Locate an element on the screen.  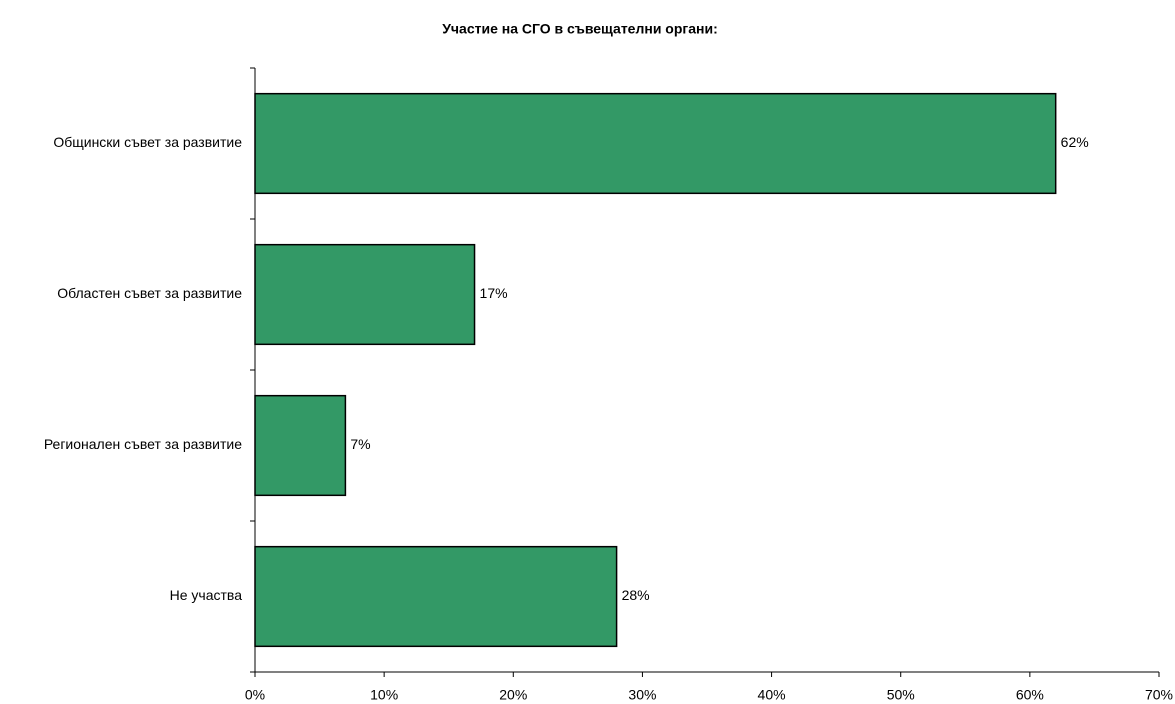
x-tick-label: 20% is located at coordinates (513, 695).